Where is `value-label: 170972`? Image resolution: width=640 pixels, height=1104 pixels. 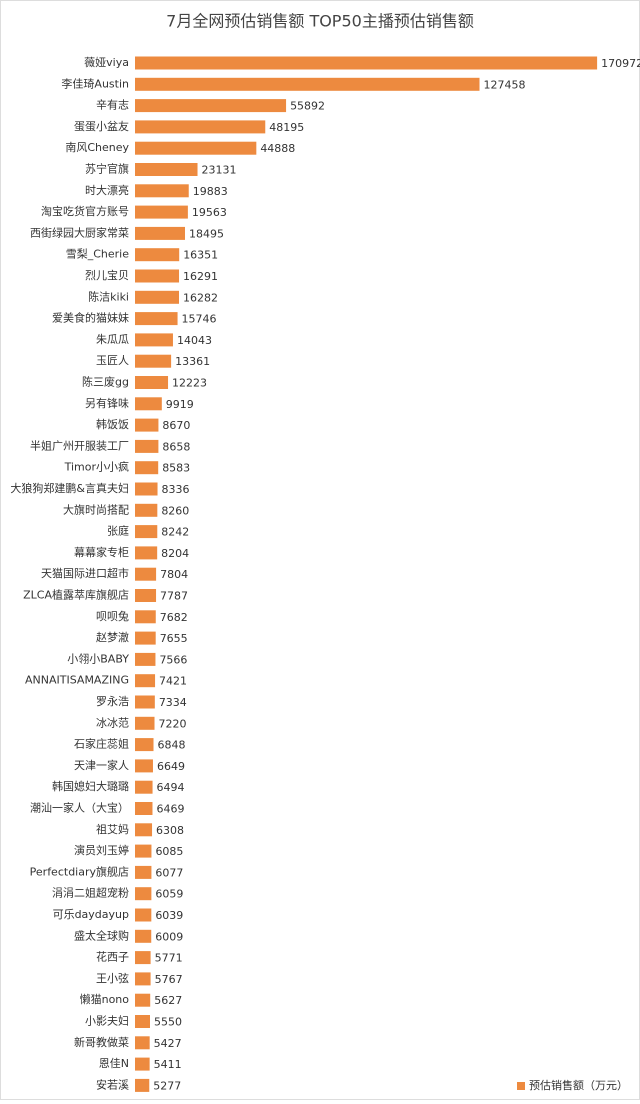
value-label: 170972 is located at coordinates (620, 63).